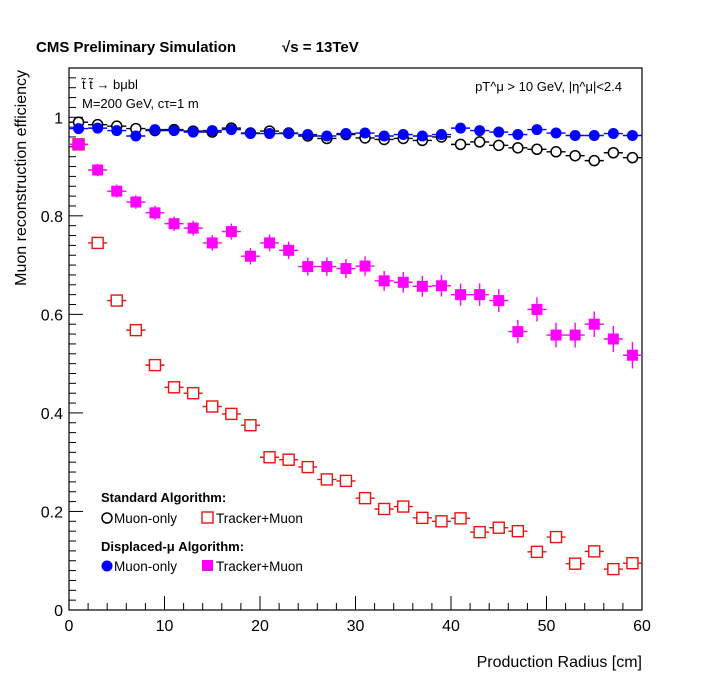  Describe the element at coordinates (107, 566) in the screenshot. I see `legend-marker-displaced-muon-only` at that location.